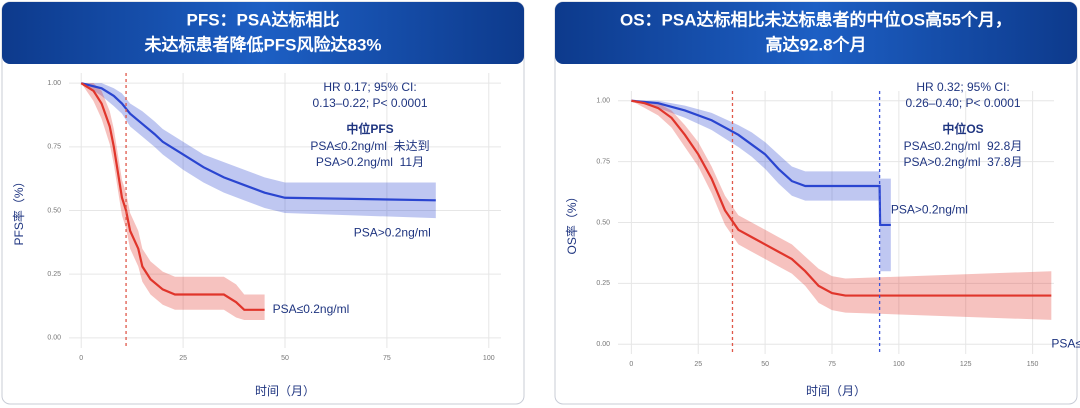 Image resolution: width=1080 pixels, height=408 pixels. Describe the element at coordinates (262, 19) in the screenshot. I see `chart-title: PFS：PSA达标相比` at that location.